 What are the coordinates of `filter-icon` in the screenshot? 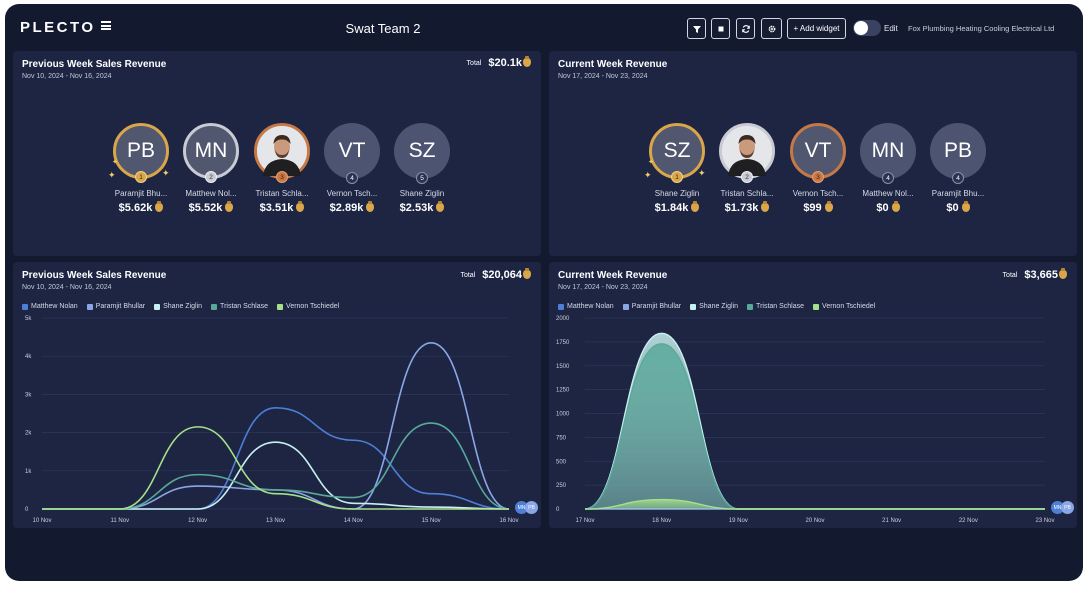 It's located at (696, 29).